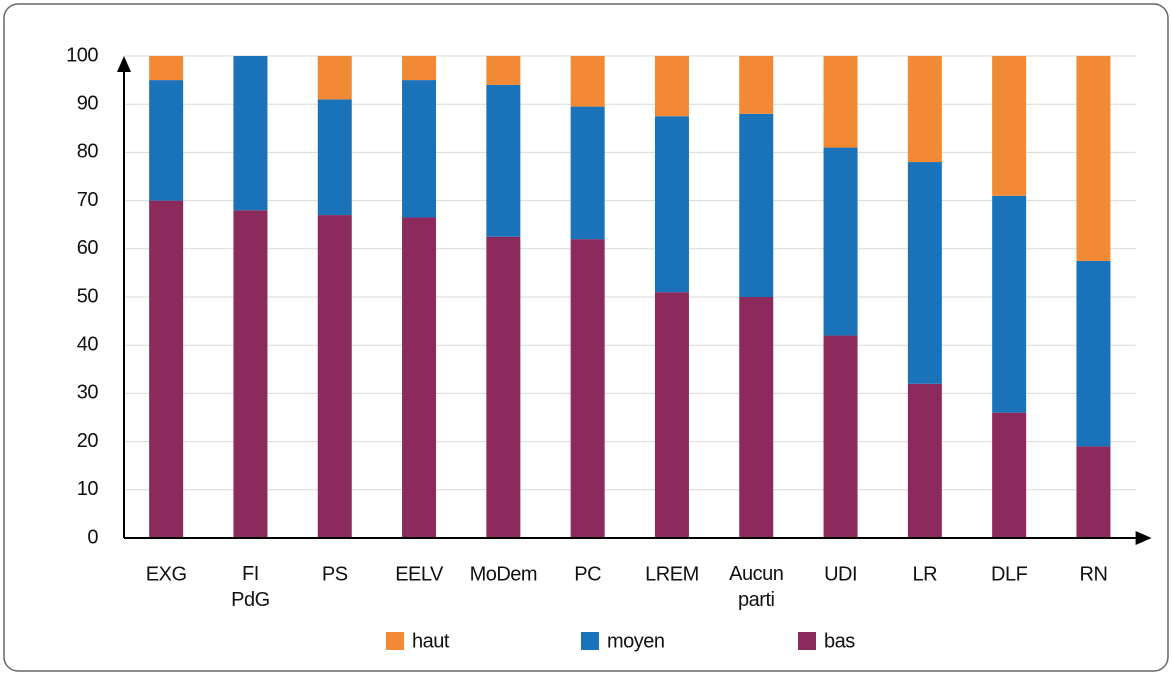 The height and width of the screenshot is (675, 1172). Describe the element at coordinates (88, 489) in the screenshot. I see `y-tick-label: 10` at that location.